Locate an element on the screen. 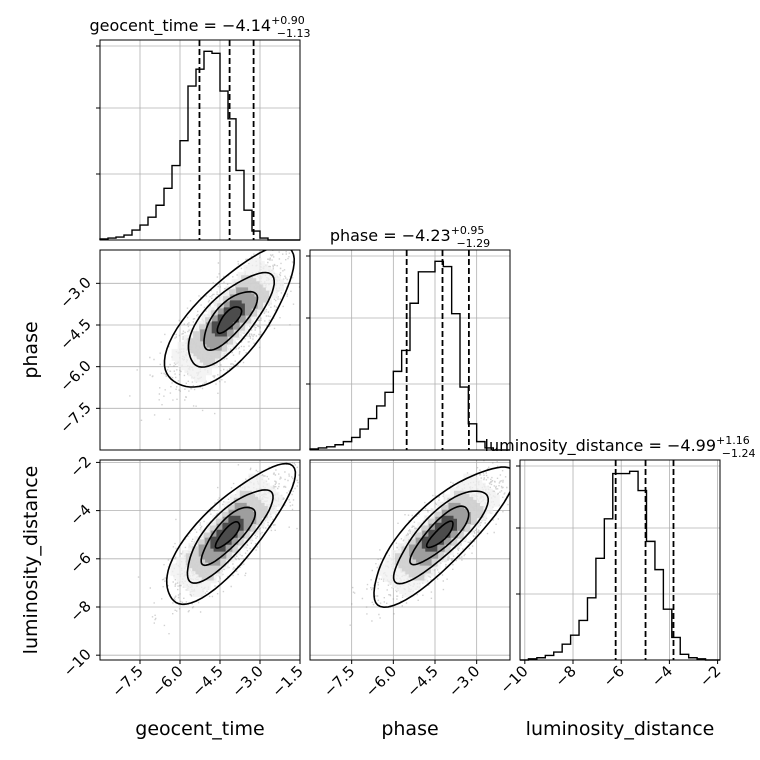 The width and height of the screenshot is (760, 760). y-tick-label: −7.5 is located at coordinates (75, 417).